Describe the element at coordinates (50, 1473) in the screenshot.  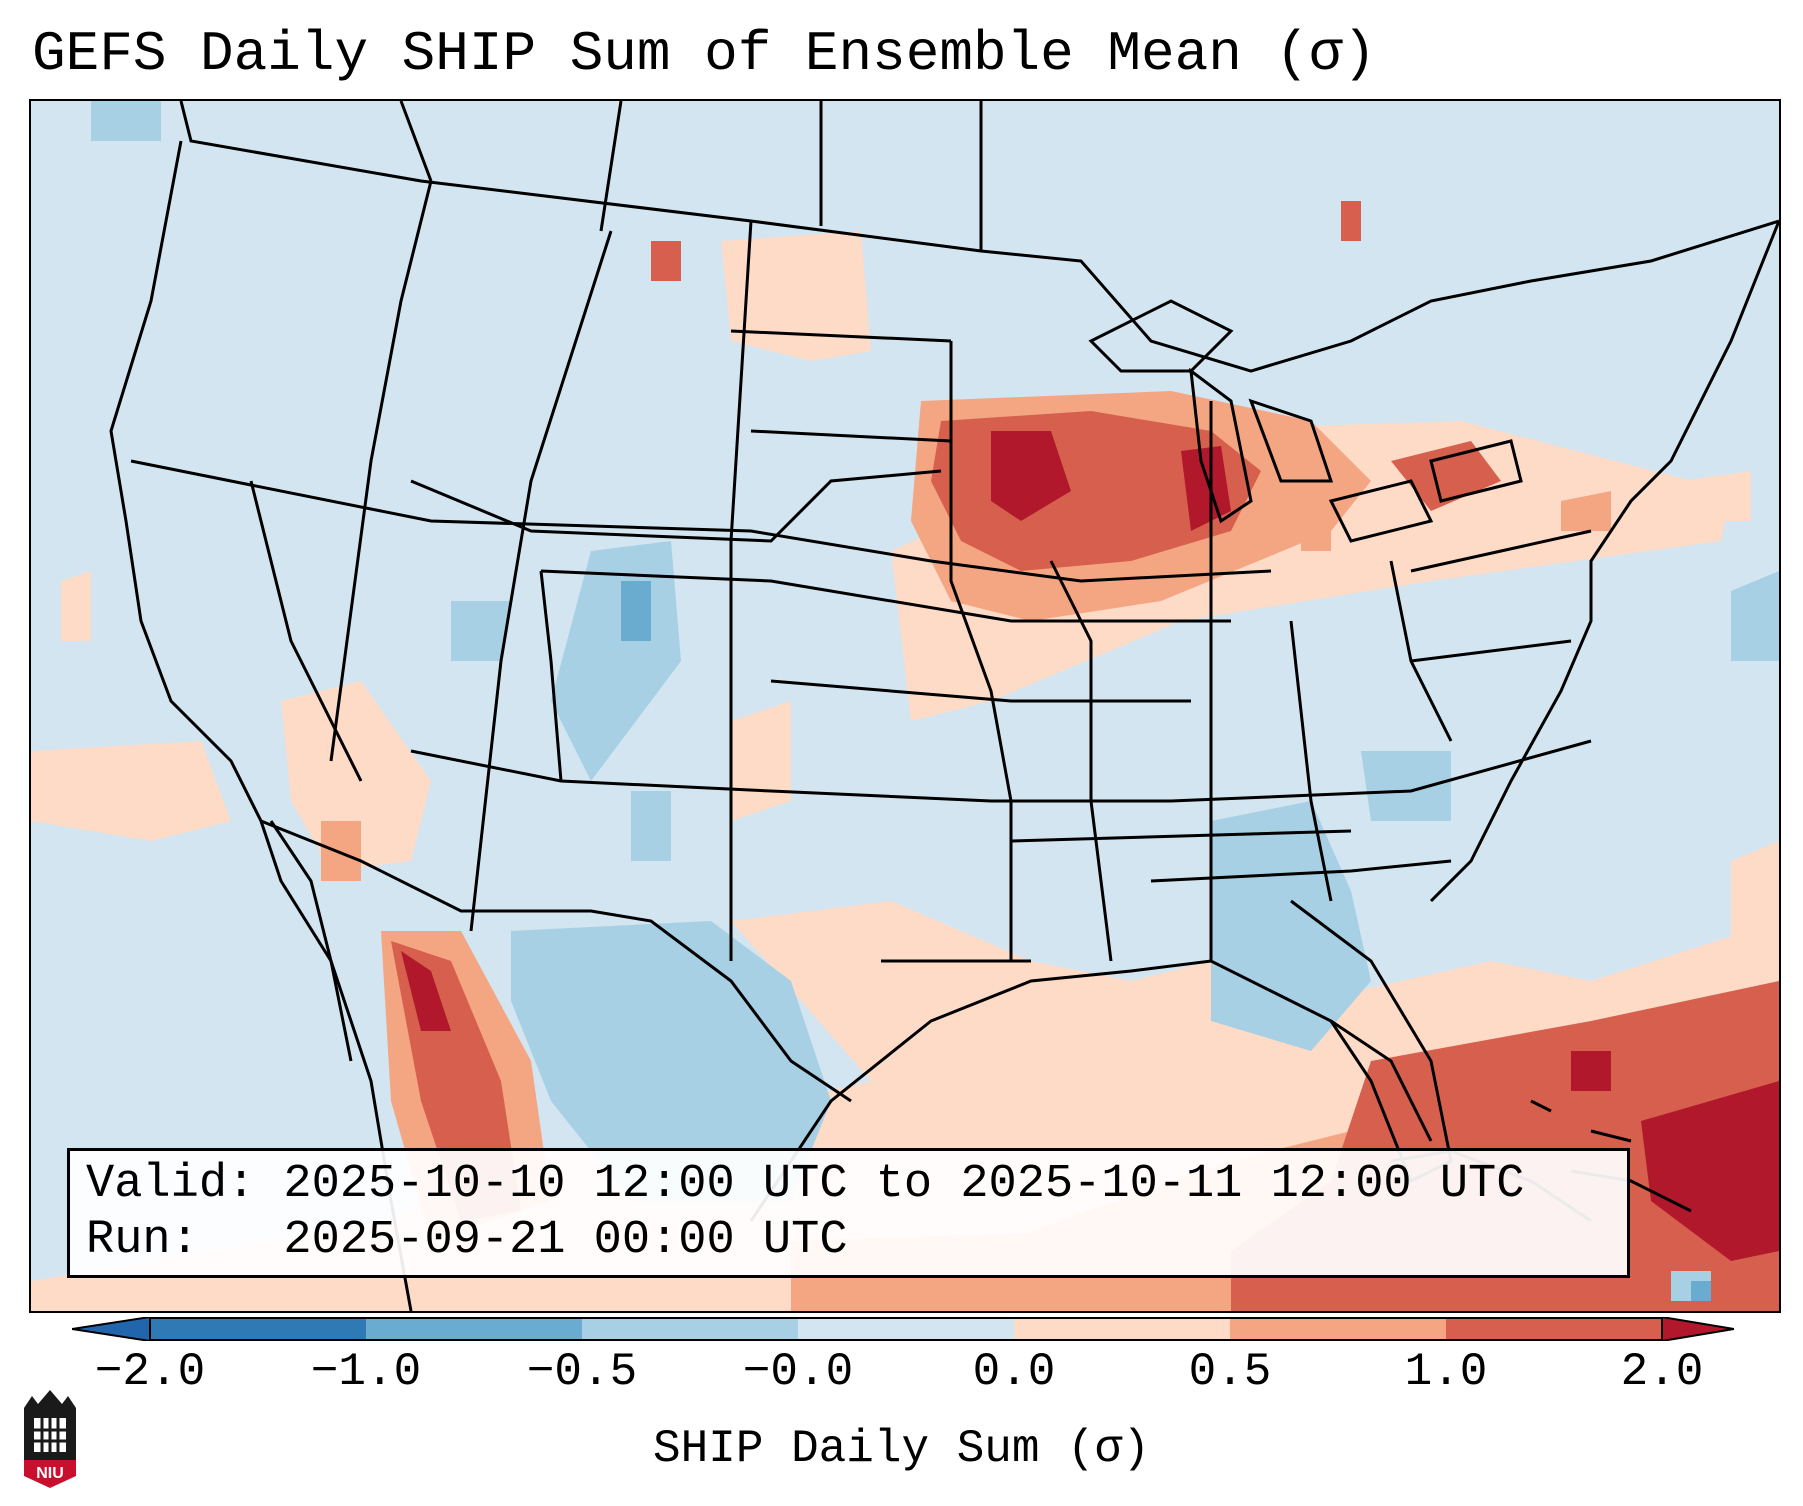
I see `logo-text: NIU` at that location.